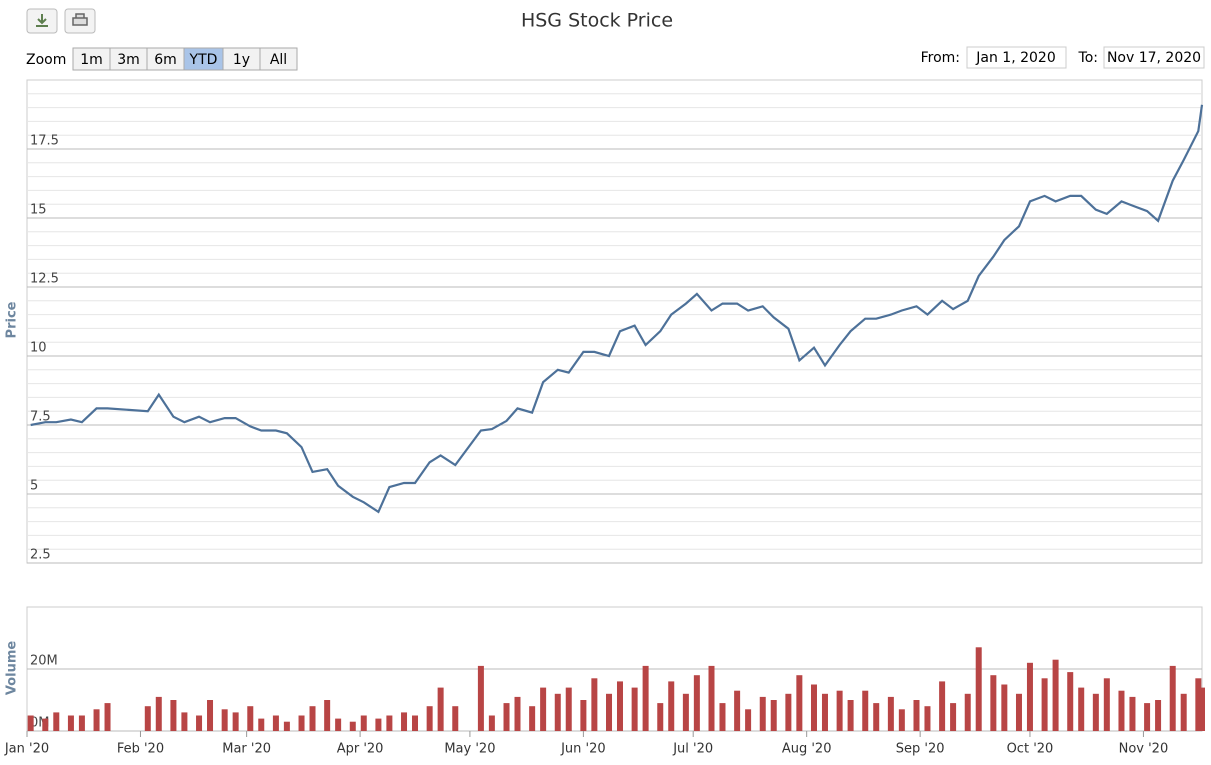 The height and width of the screenshot is (765, 1211). I want to click on y-tick-label: 20M, so click(44, 661).